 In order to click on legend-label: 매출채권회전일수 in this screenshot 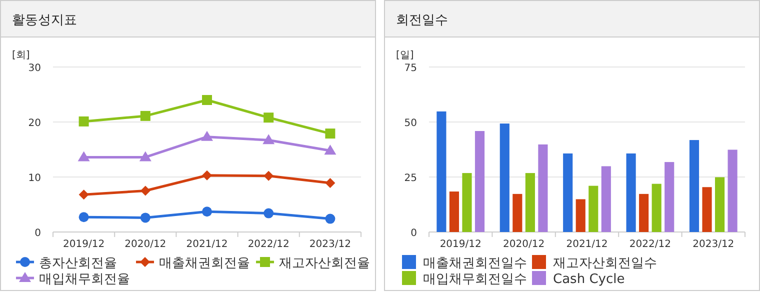, I will do `click(475, 263)`.